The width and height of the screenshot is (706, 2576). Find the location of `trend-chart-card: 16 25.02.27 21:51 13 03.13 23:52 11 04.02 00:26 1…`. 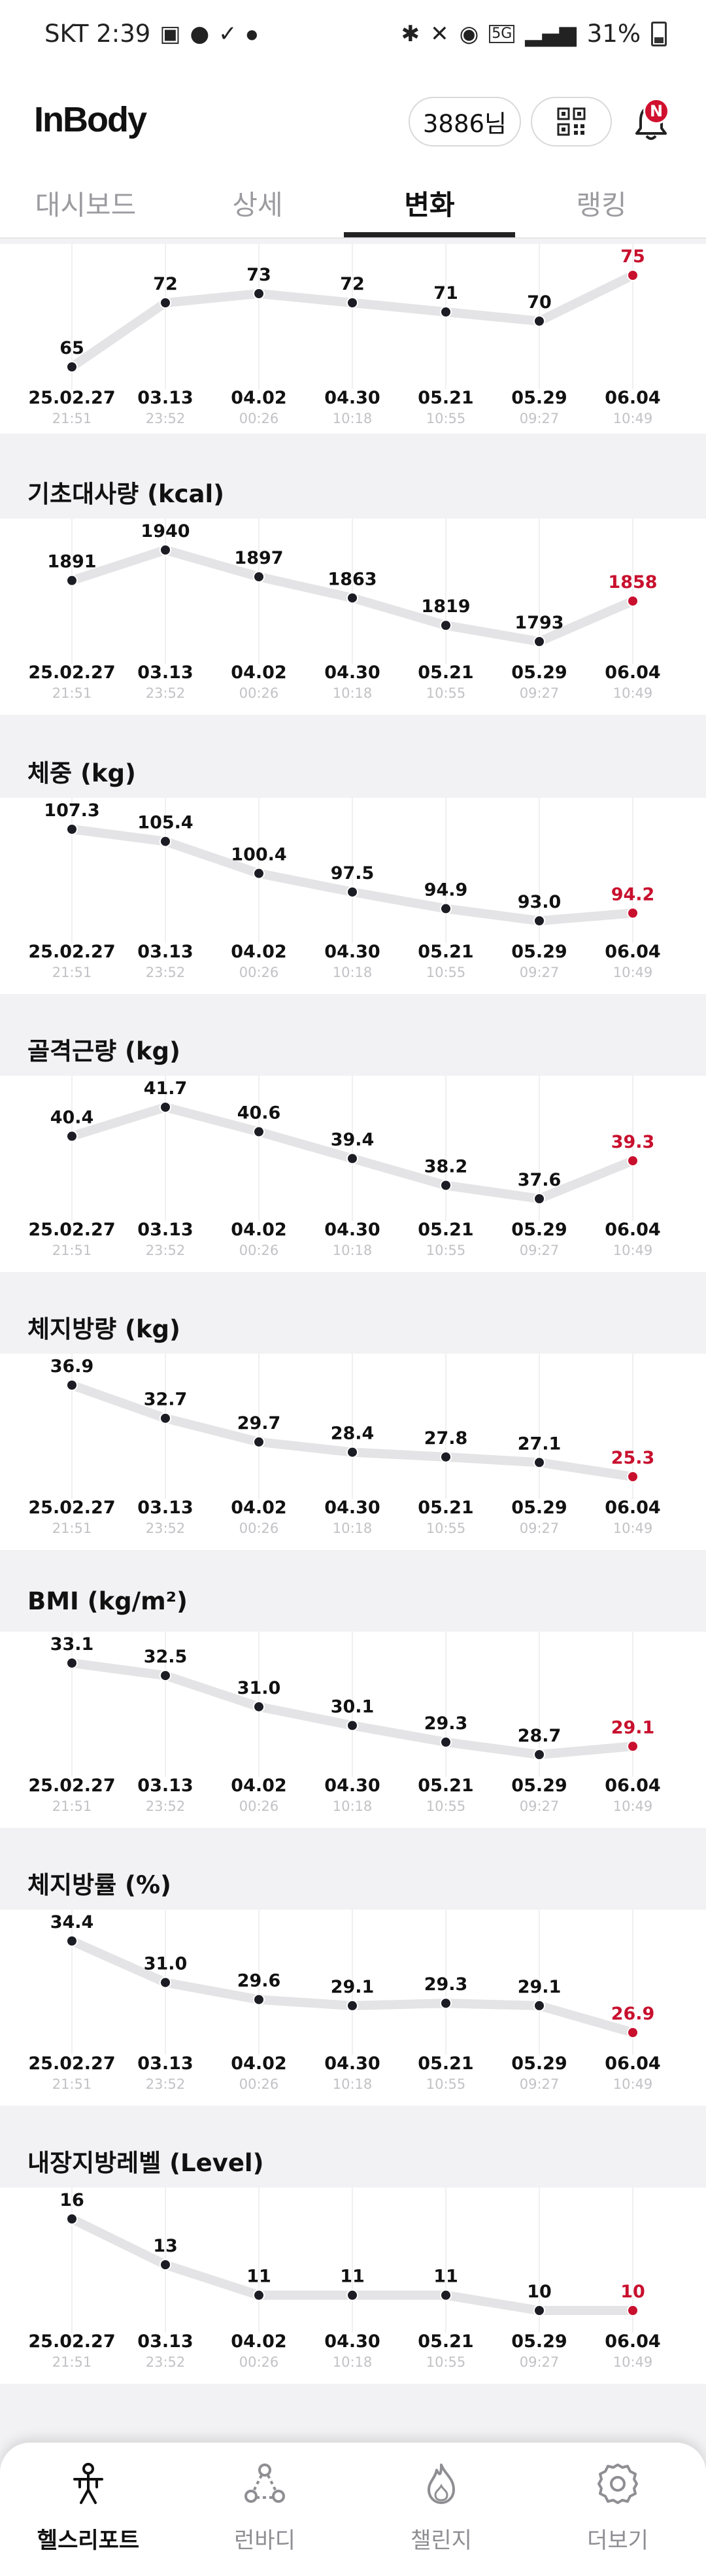

trend-chart-card: 16 25.02.27 21:51 13 03.13 23:52 11 04.02 00:26 1… is located at coordinates (353, 2286).